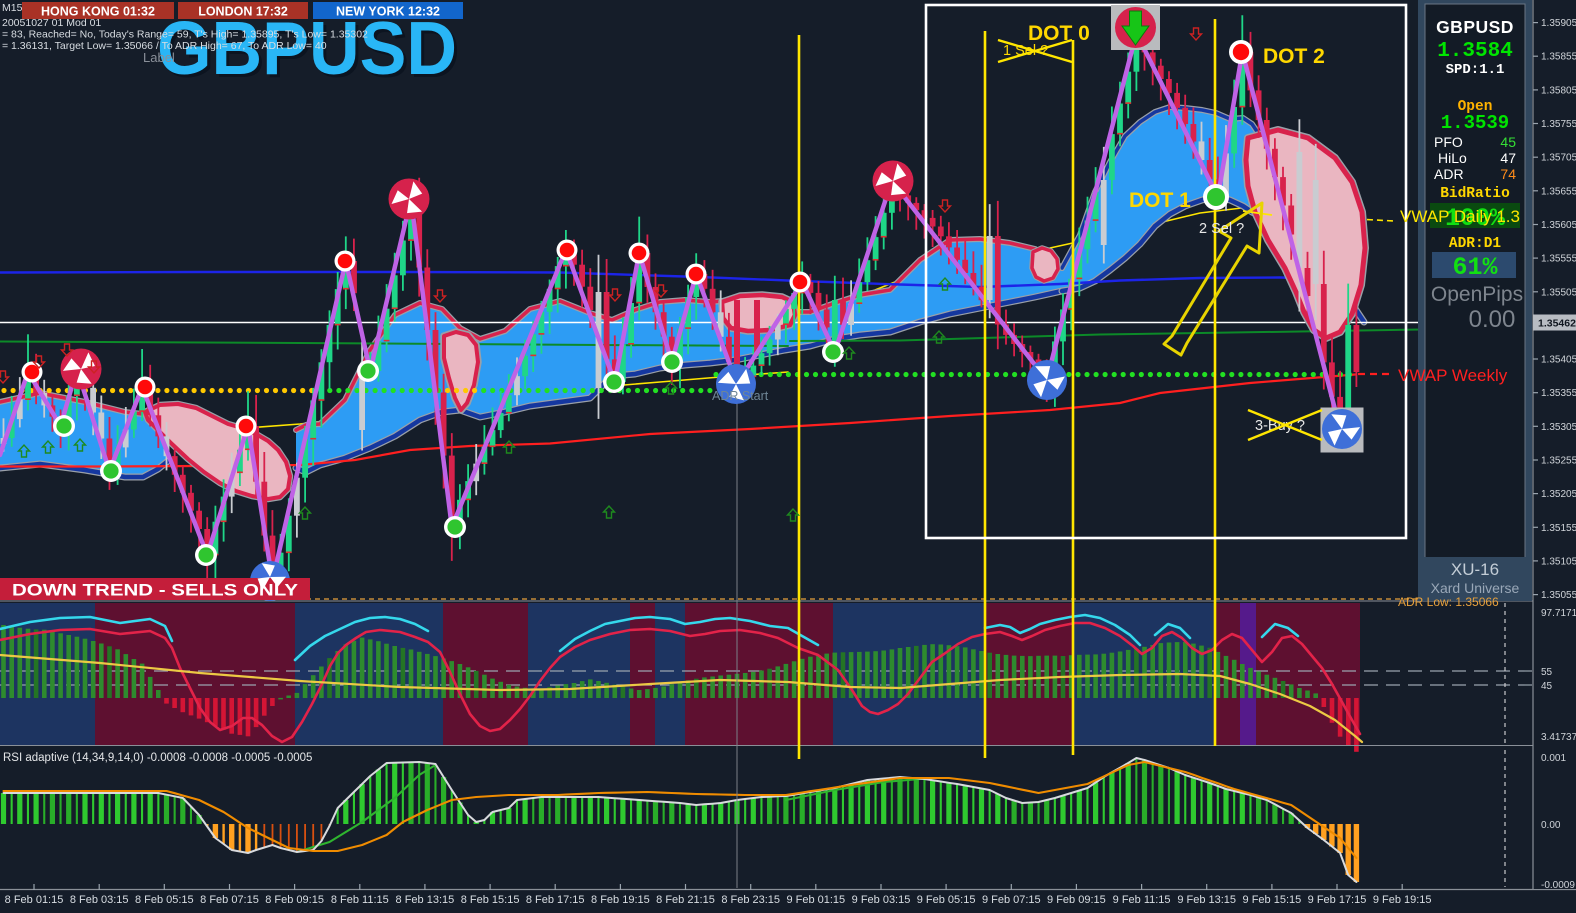  Describe the element at coordinates (1558, 259) in the screenshot. I see `svg-text: 1.35555` at that location.